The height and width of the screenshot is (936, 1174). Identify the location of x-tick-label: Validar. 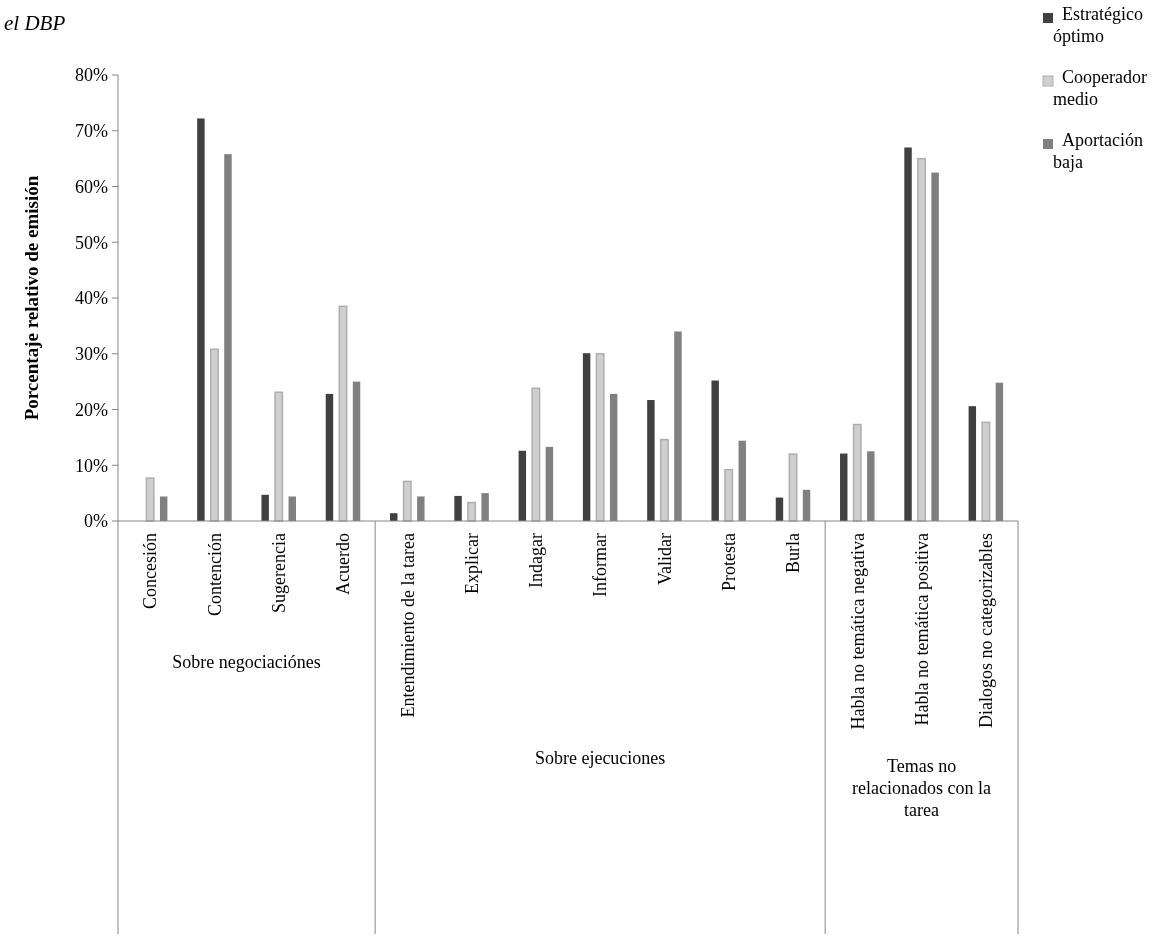
(664, 559).